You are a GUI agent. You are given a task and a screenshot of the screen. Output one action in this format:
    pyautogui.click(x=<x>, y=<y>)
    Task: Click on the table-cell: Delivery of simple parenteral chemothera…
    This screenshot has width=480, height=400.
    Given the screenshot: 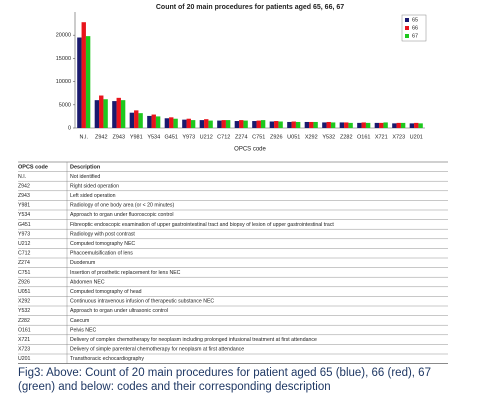 What is the action you would take?
    pyautogui.click(x=157, y=350)
    